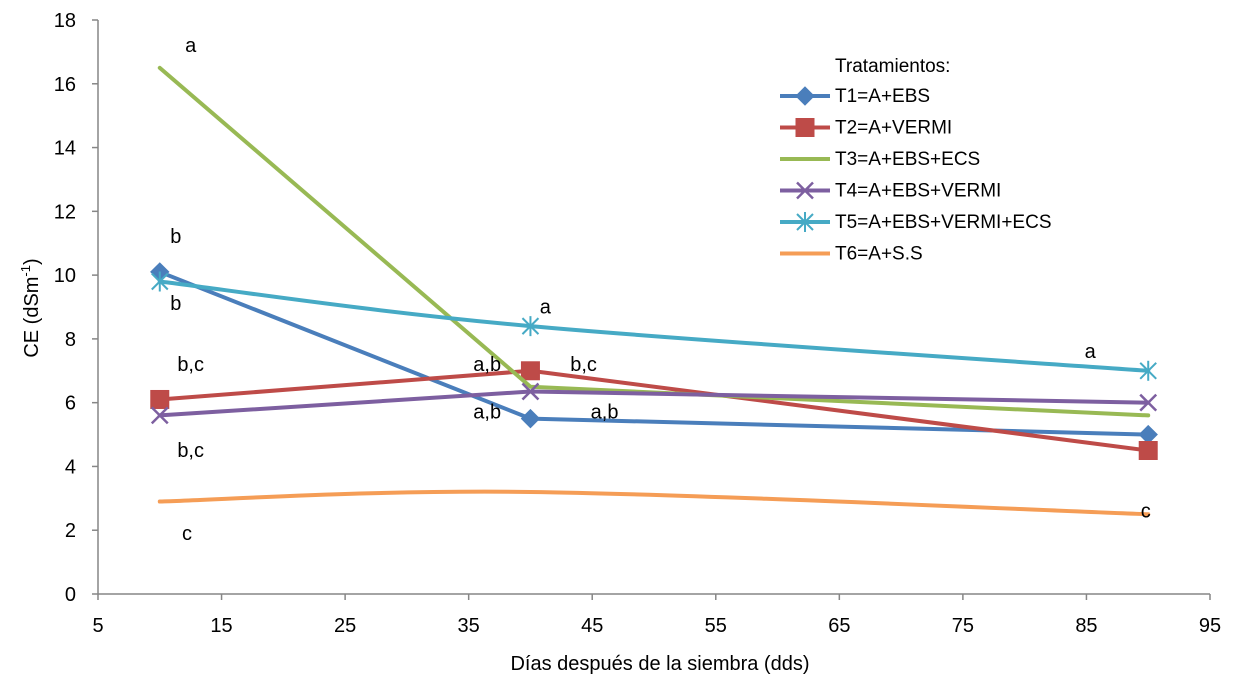 This screenshot has height=683, width=1236. Describe the element at coordinates (65, 85) in the screenshot. I see `y-tick-label: 16` at that location.